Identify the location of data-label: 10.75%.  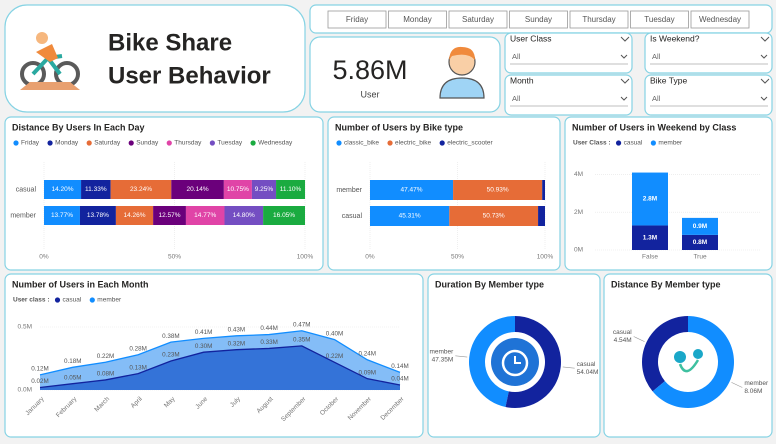
(238, 189).